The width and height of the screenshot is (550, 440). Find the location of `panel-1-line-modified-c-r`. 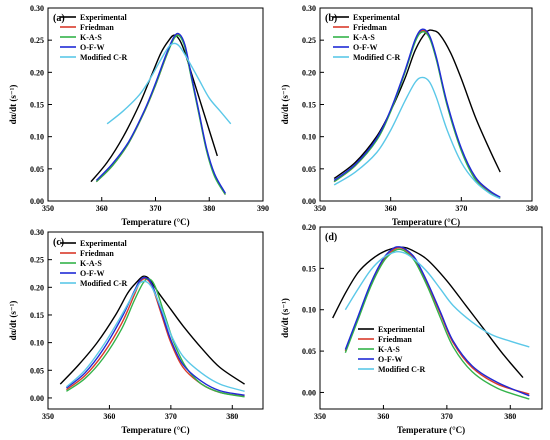

panel-1-line-modified-c-r is located at coordinates (169, 83).